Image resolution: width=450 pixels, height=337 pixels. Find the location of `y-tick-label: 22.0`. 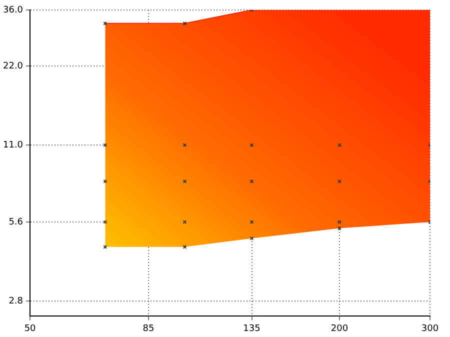

y-tick-label: 22.0 is located at coordinates (13, 66).